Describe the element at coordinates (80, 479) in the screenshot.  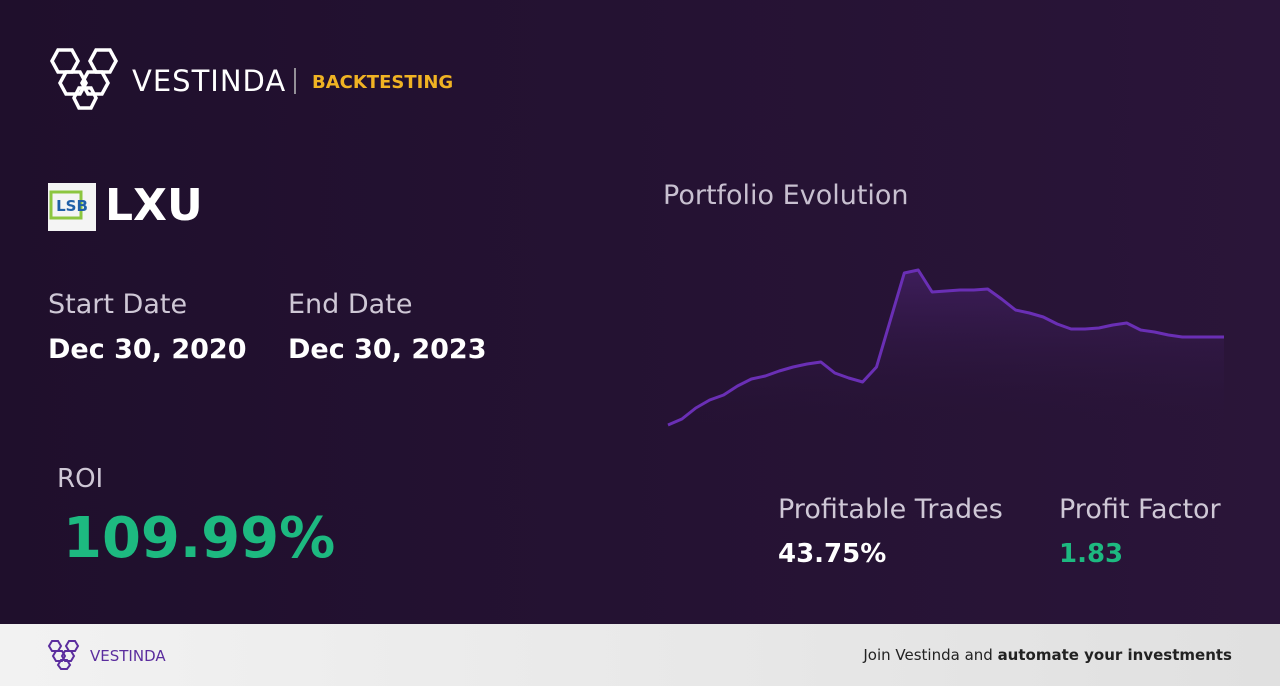
I see `roi-label: ROI` at that location.